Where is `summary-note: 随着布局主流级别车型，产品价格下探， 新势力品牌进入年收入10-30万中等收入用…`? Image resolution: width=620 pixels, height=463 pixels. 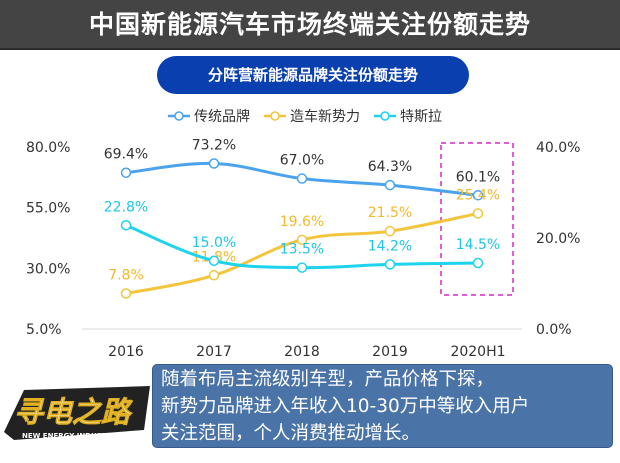 summary-note: 随着布局主流级别车型，产品价格下探， 新势力品牌进入年收入10-30万中等收入用… is located at coordinates (382, 406).